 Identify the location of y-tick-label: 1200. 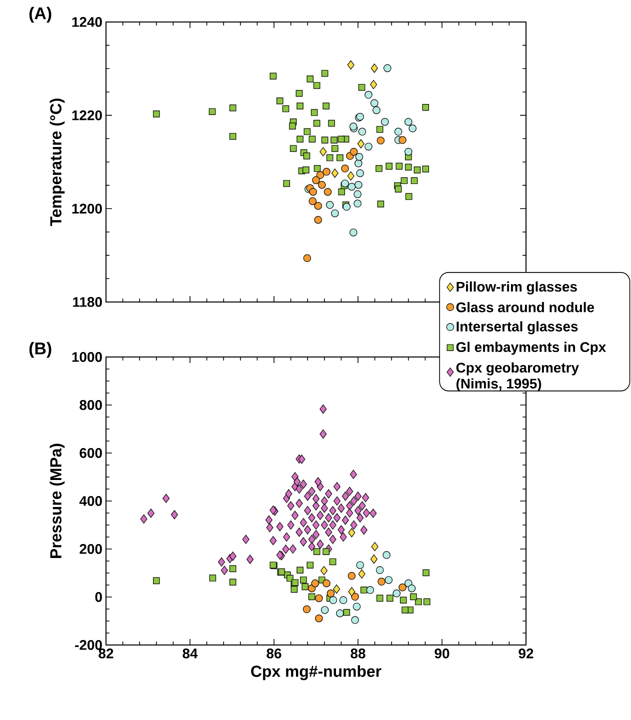
(87, 209).